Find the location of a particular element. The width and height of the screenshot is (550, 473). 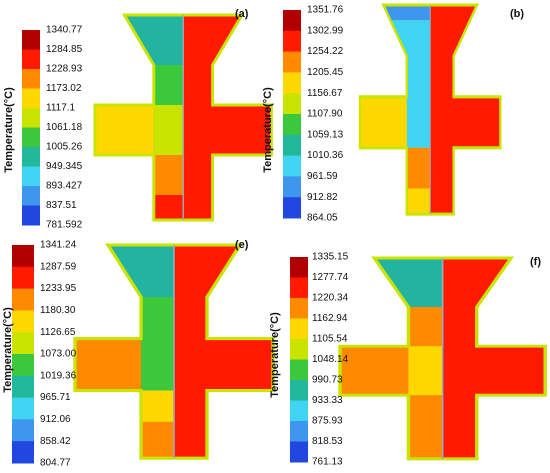

legend-label: 1287.59 is located at coordinates (58, 266).